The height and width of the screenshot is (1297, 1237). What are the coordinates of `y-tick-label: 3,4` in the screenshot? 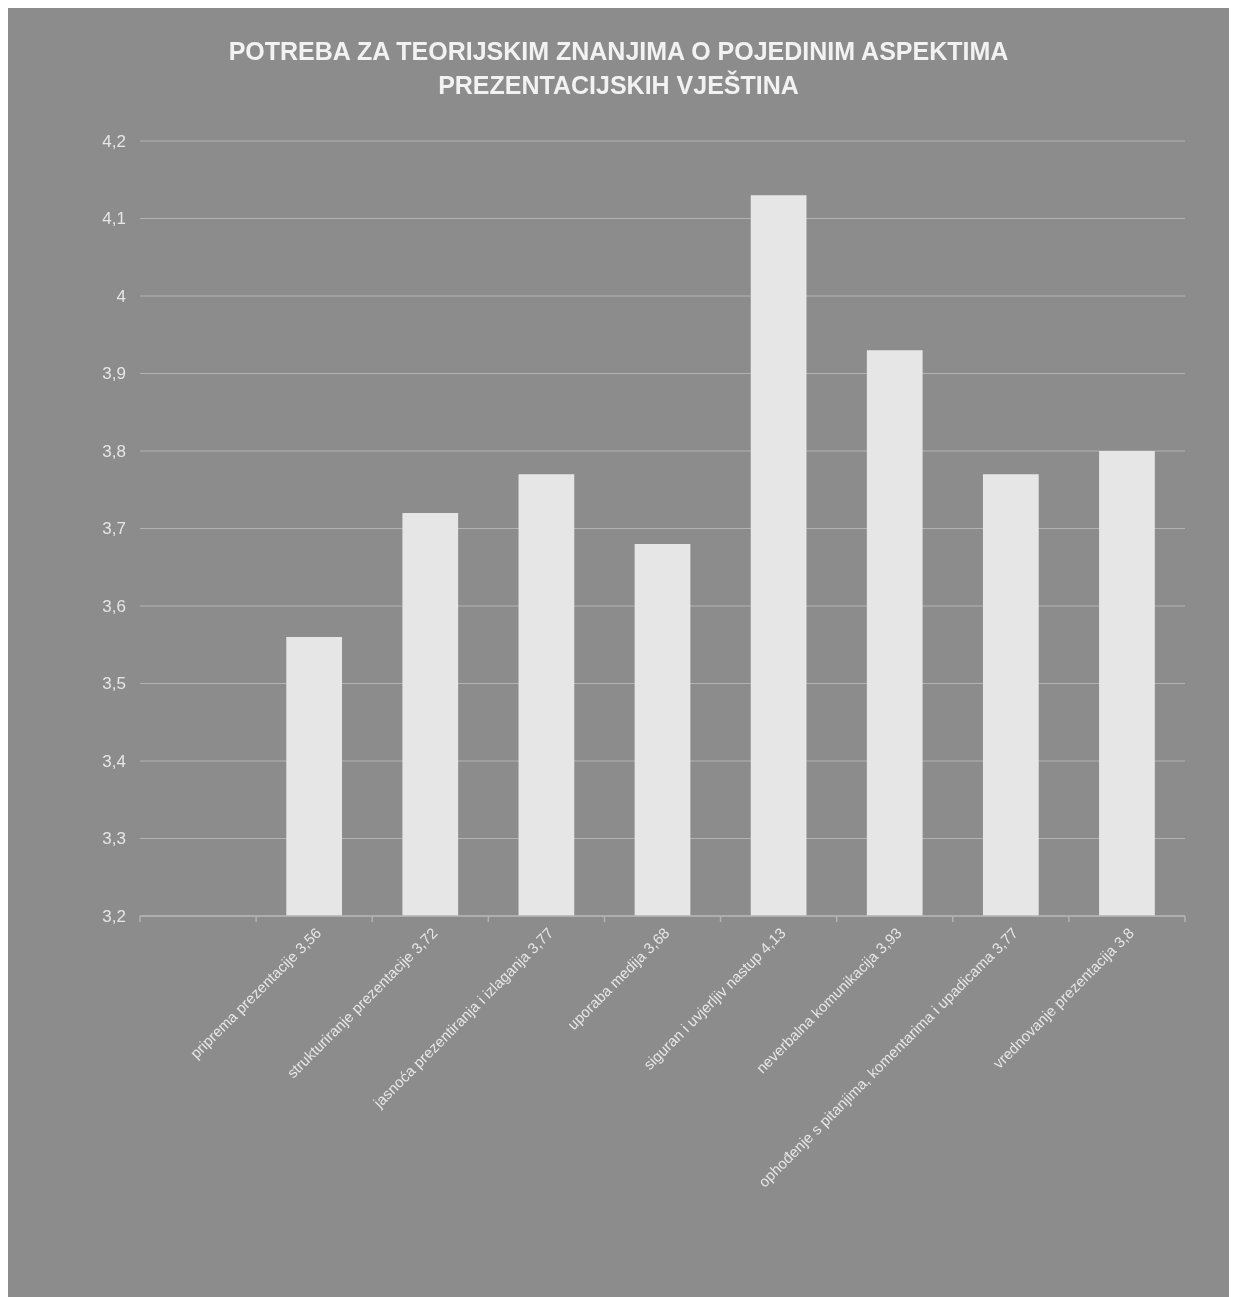 It's located at (114, 761).